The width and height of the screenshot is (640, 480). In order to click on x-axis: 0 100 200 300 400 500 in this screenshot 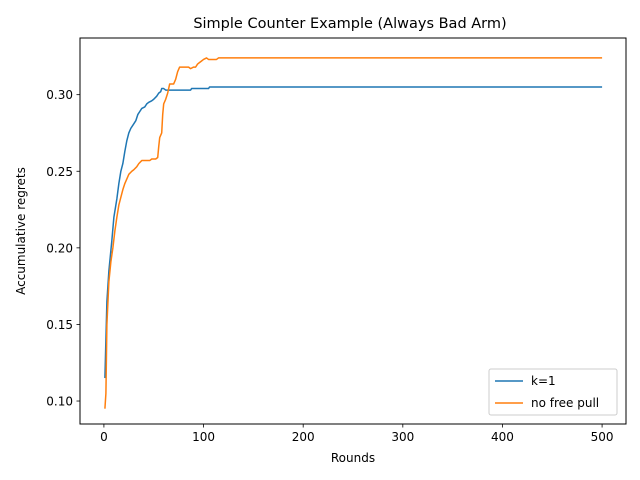, I will do `click(357, 434)`.